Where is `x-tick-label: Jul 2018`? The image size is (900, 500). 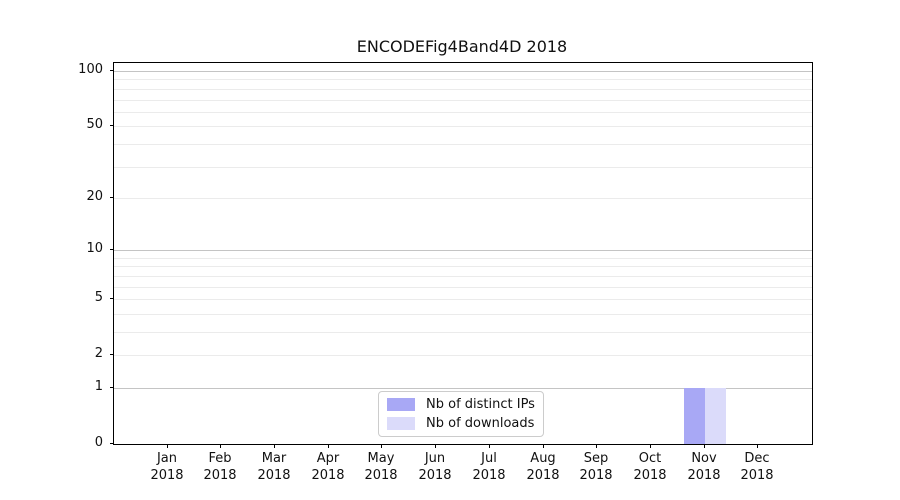 x-tick-label: Jul 2018 is located at coordinates (489, 467).